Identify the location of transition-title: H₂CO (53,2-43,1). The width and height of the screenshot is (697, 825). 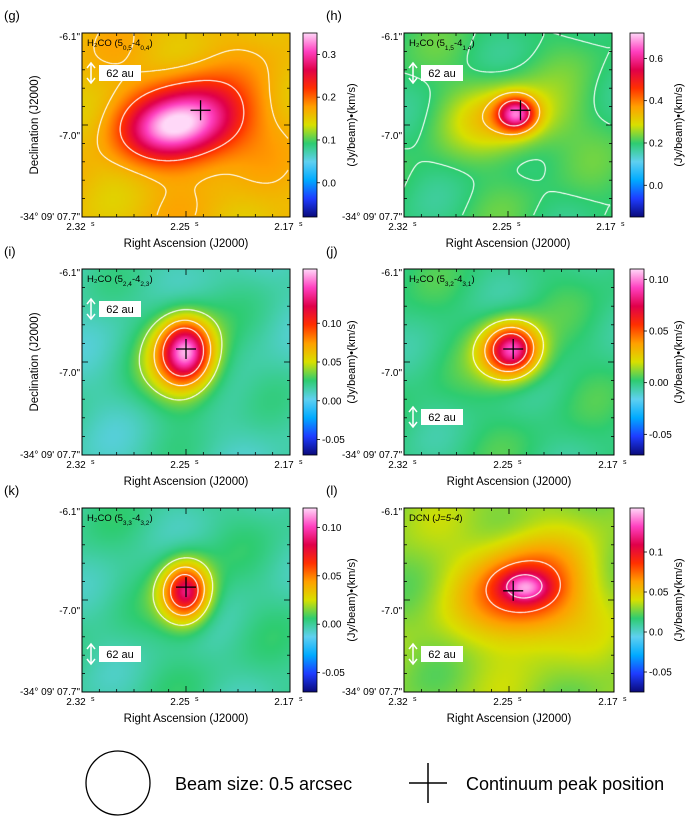
(442, 281).